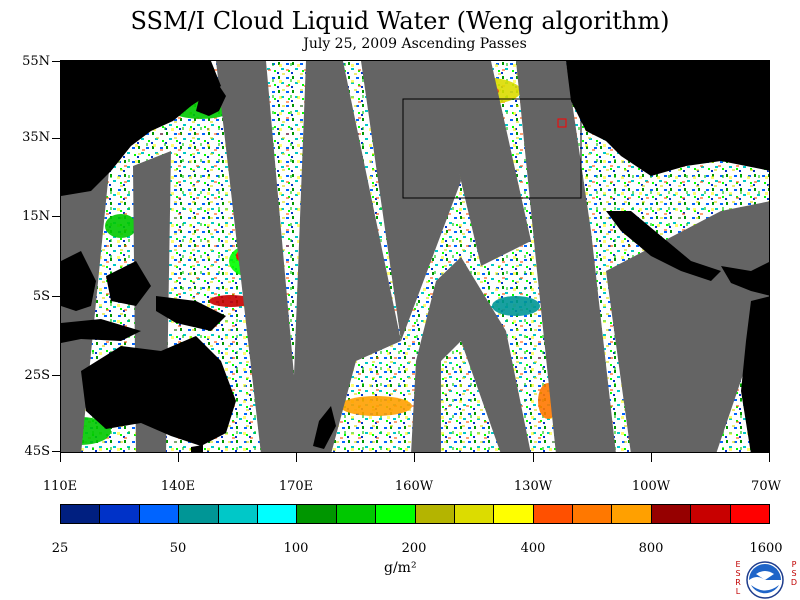 Image resolution: width=800 pixels, height=600 pixels. Describe the element at coordinates (400, 568) in the screenshot. I see `legend-units: g/m²` at that location.